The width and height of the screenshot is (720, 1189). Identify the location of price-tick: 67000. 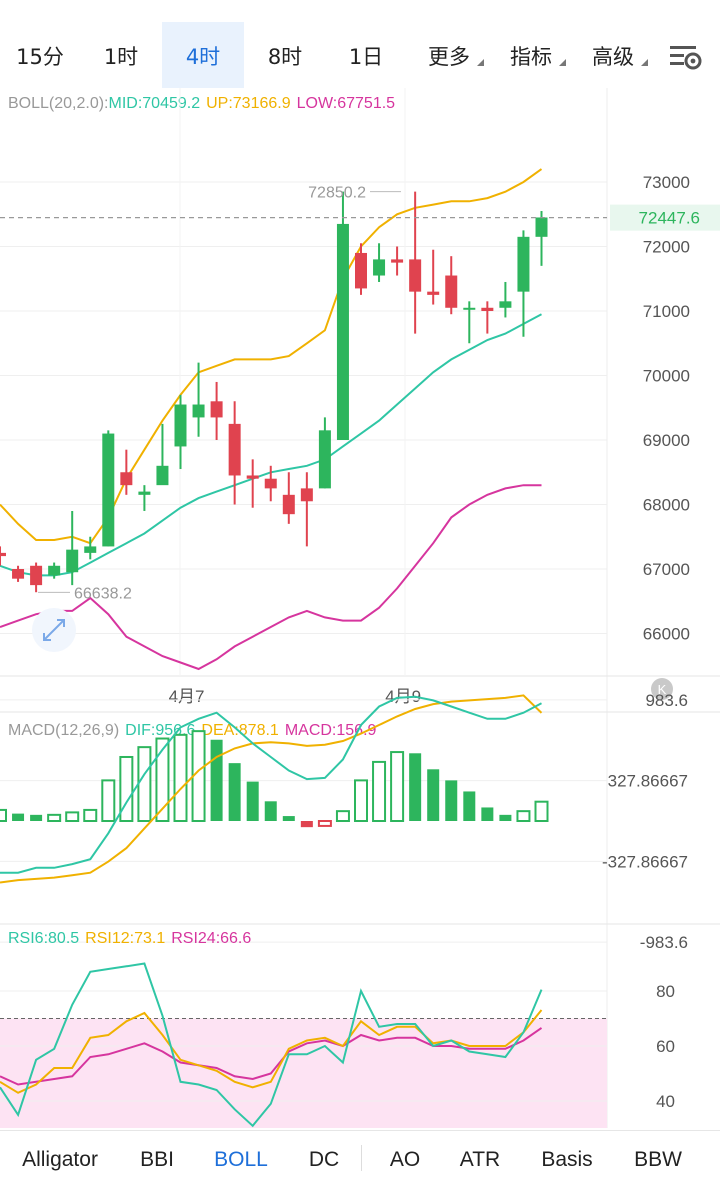
(666, 569).